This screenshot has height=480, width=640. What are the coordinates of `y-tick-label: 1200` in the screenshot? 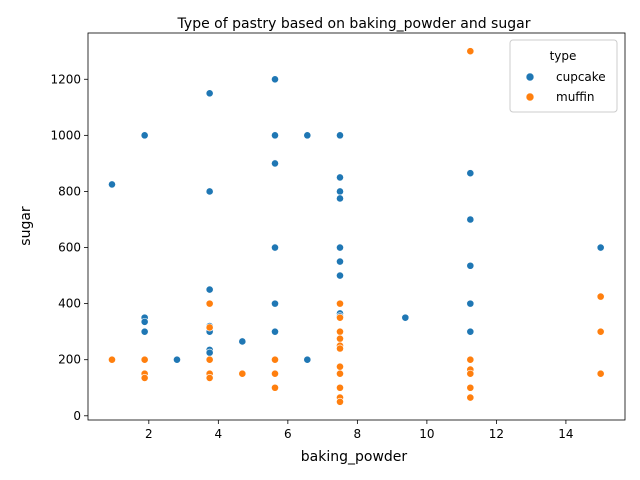 It's located at (65, 79).